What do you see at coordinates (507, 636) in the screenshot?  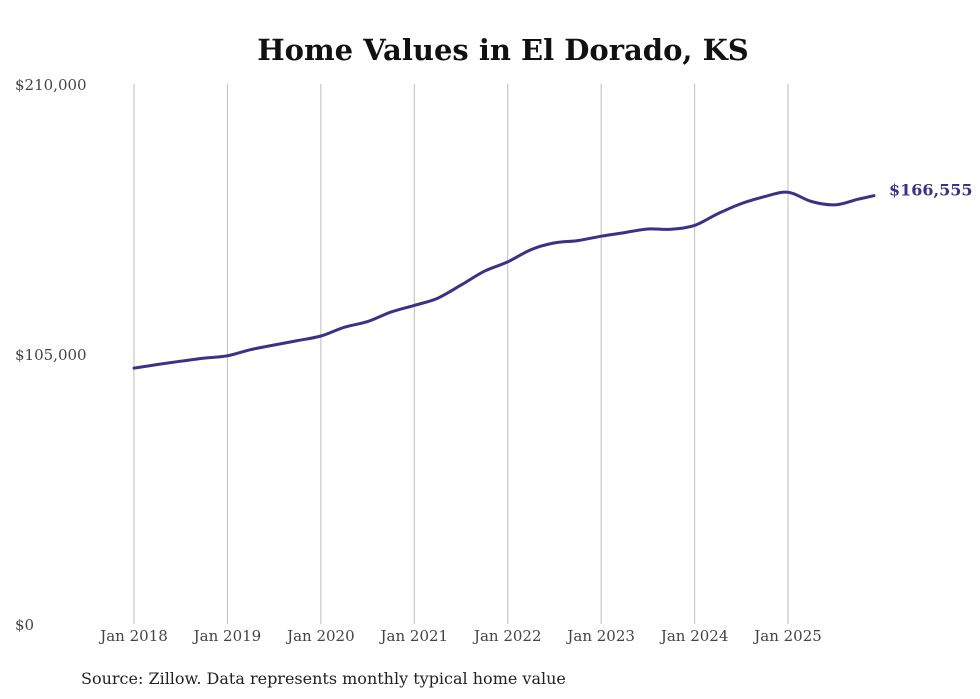 I see `x-tick-label: Jan 2022` at bounding box center [507, 636].